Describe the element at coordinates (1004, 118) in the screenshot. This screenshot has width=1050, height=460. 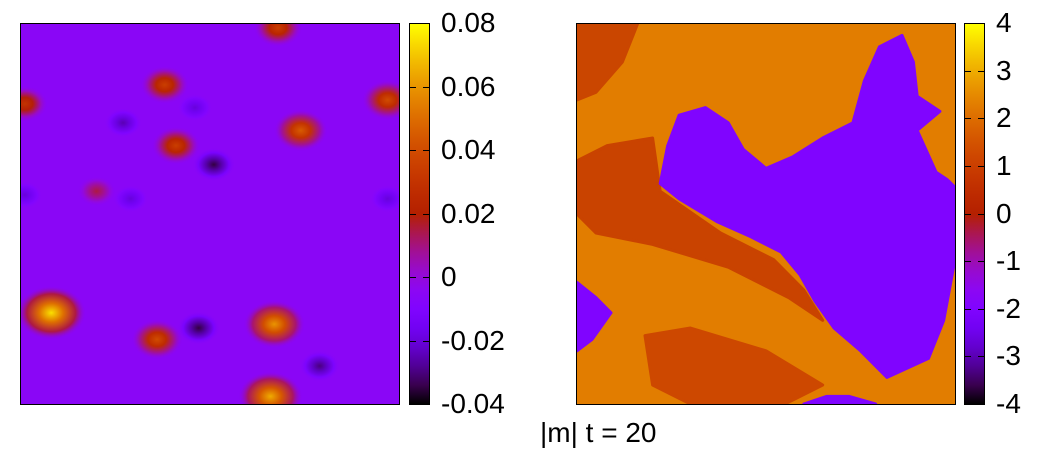
I see `colorbar-tick-label: 2` at that location.